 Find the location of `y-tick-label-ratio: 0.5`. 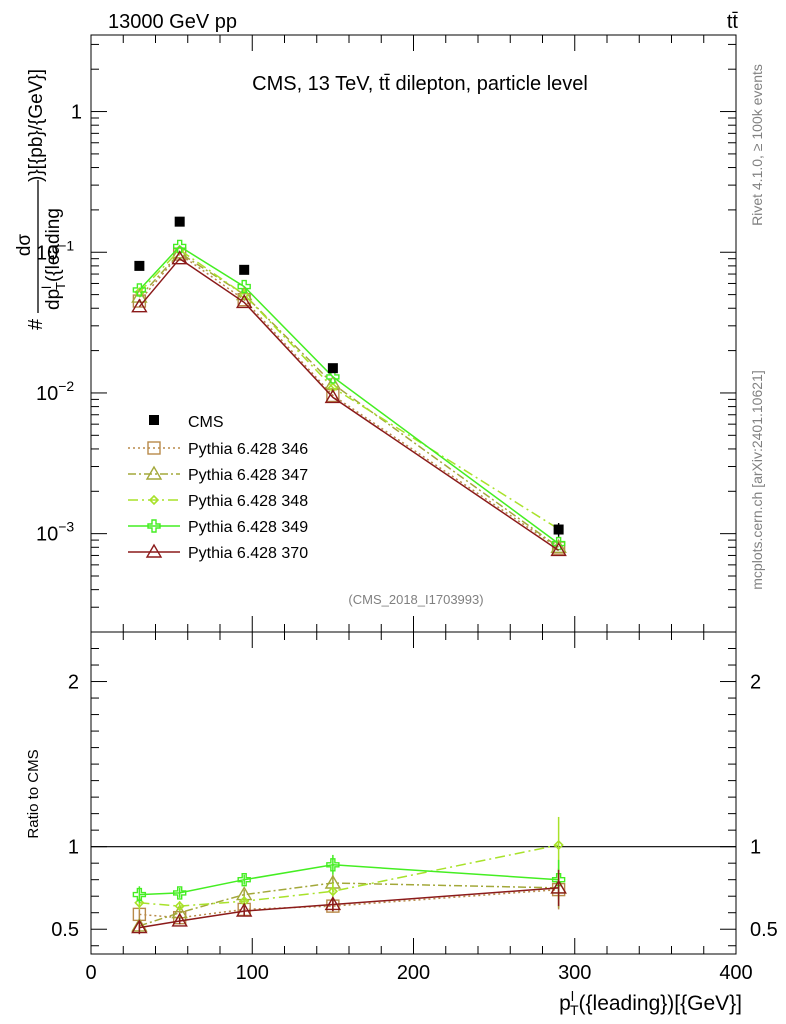

y-tick-label-ratio: 0.5 is located at coordinates (65, 930).